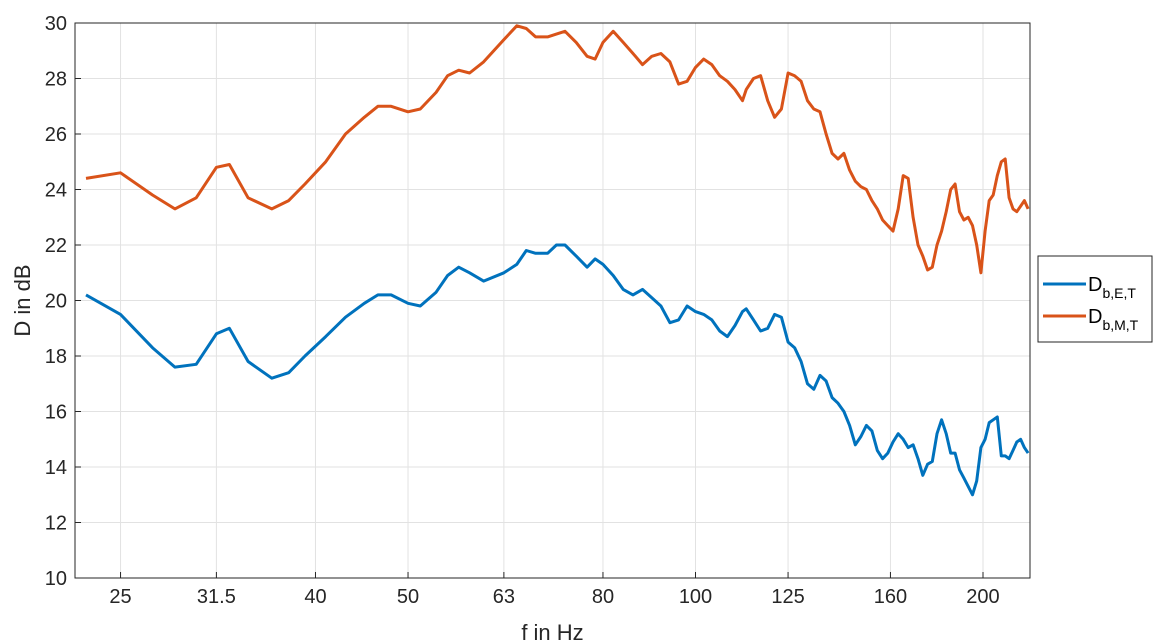 This screenshot has width=1154, height=644. Describe the element at coordinates (22, 300) in the screenshot. I see `y-axis-title: D in dB` at that location.